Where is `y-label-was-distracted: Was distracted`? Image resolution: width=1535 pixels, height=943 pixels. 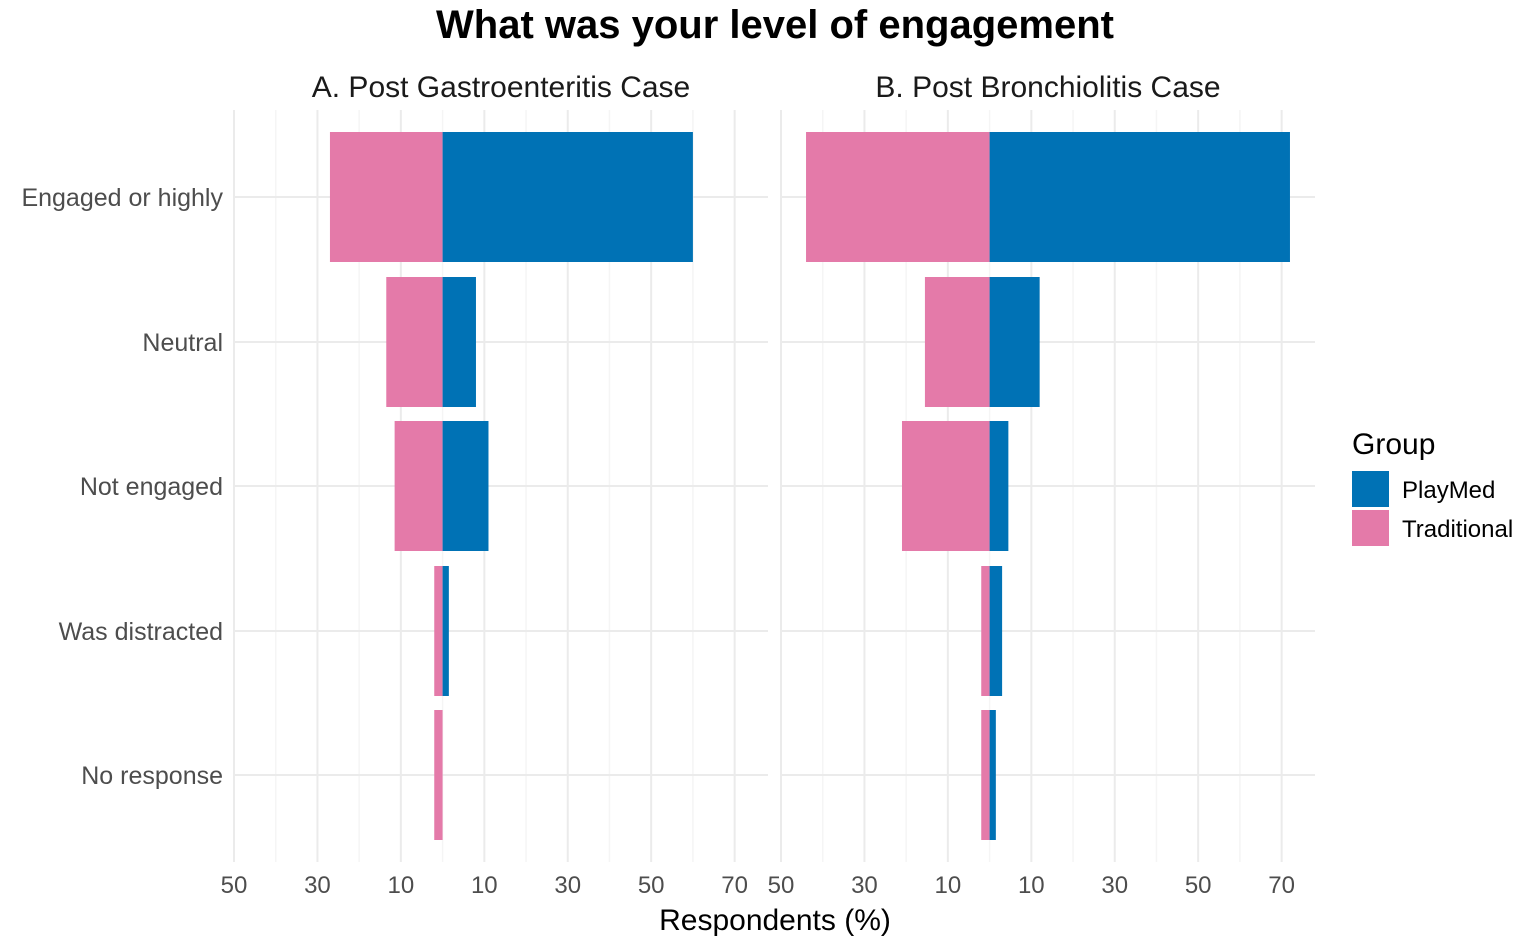
y-label-was-distracted: Was distracted is located at coordinates (141, 632).